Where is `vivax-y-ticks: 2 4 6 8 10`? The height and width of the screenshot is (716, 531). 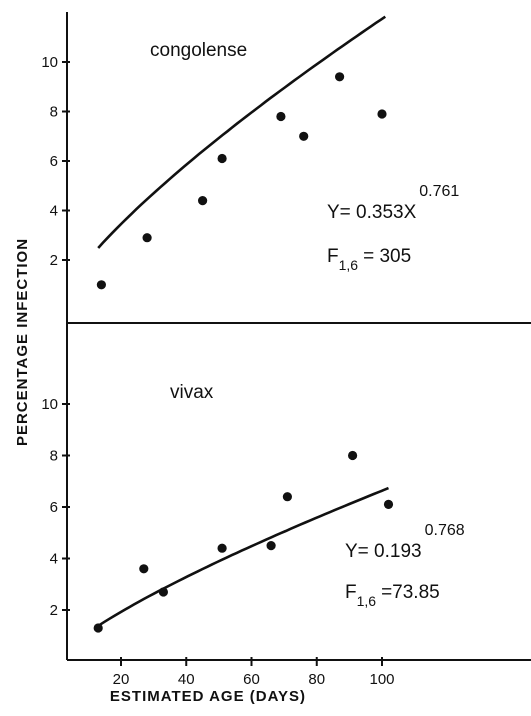 vivax-y-ticks: 2 4 6 8 10 is located at coordinates (55, 507).